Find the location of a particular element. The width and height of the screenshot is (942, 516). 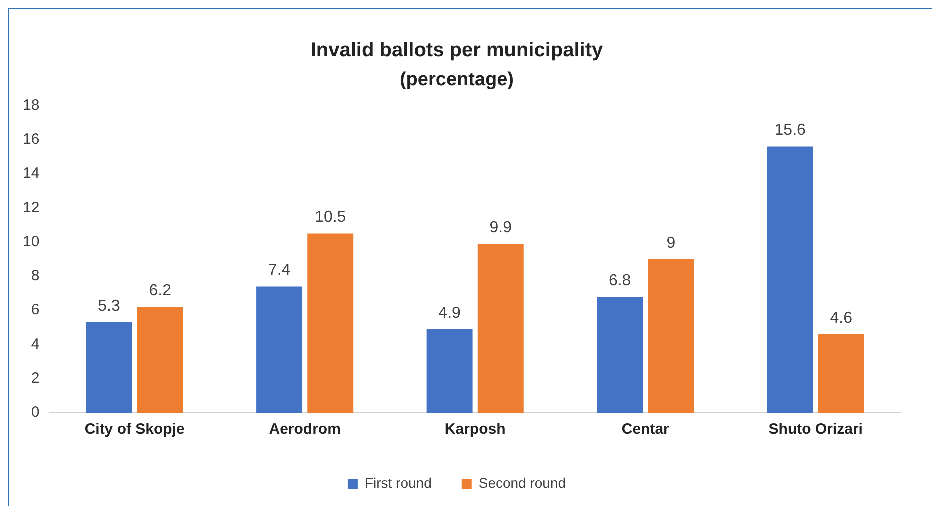

data-label: 9 is located at coordinates (671, 243).